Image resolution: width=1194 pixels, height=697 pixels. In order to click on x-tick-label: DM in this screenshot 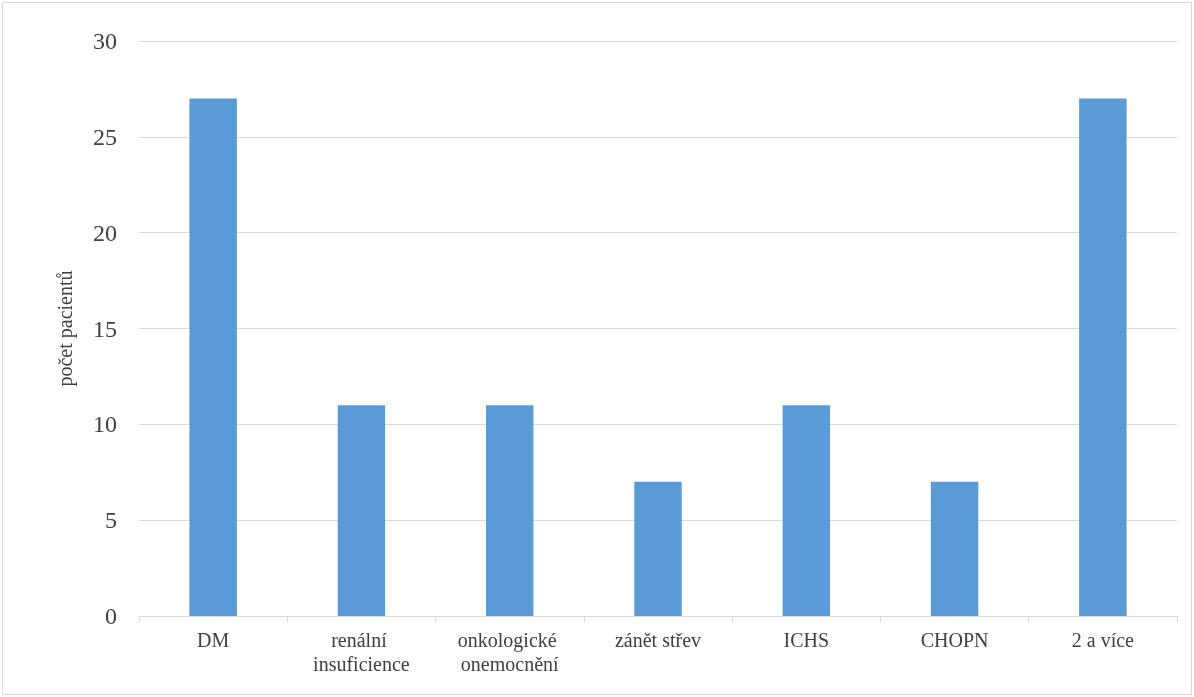, I will do `click(213, 640)`.